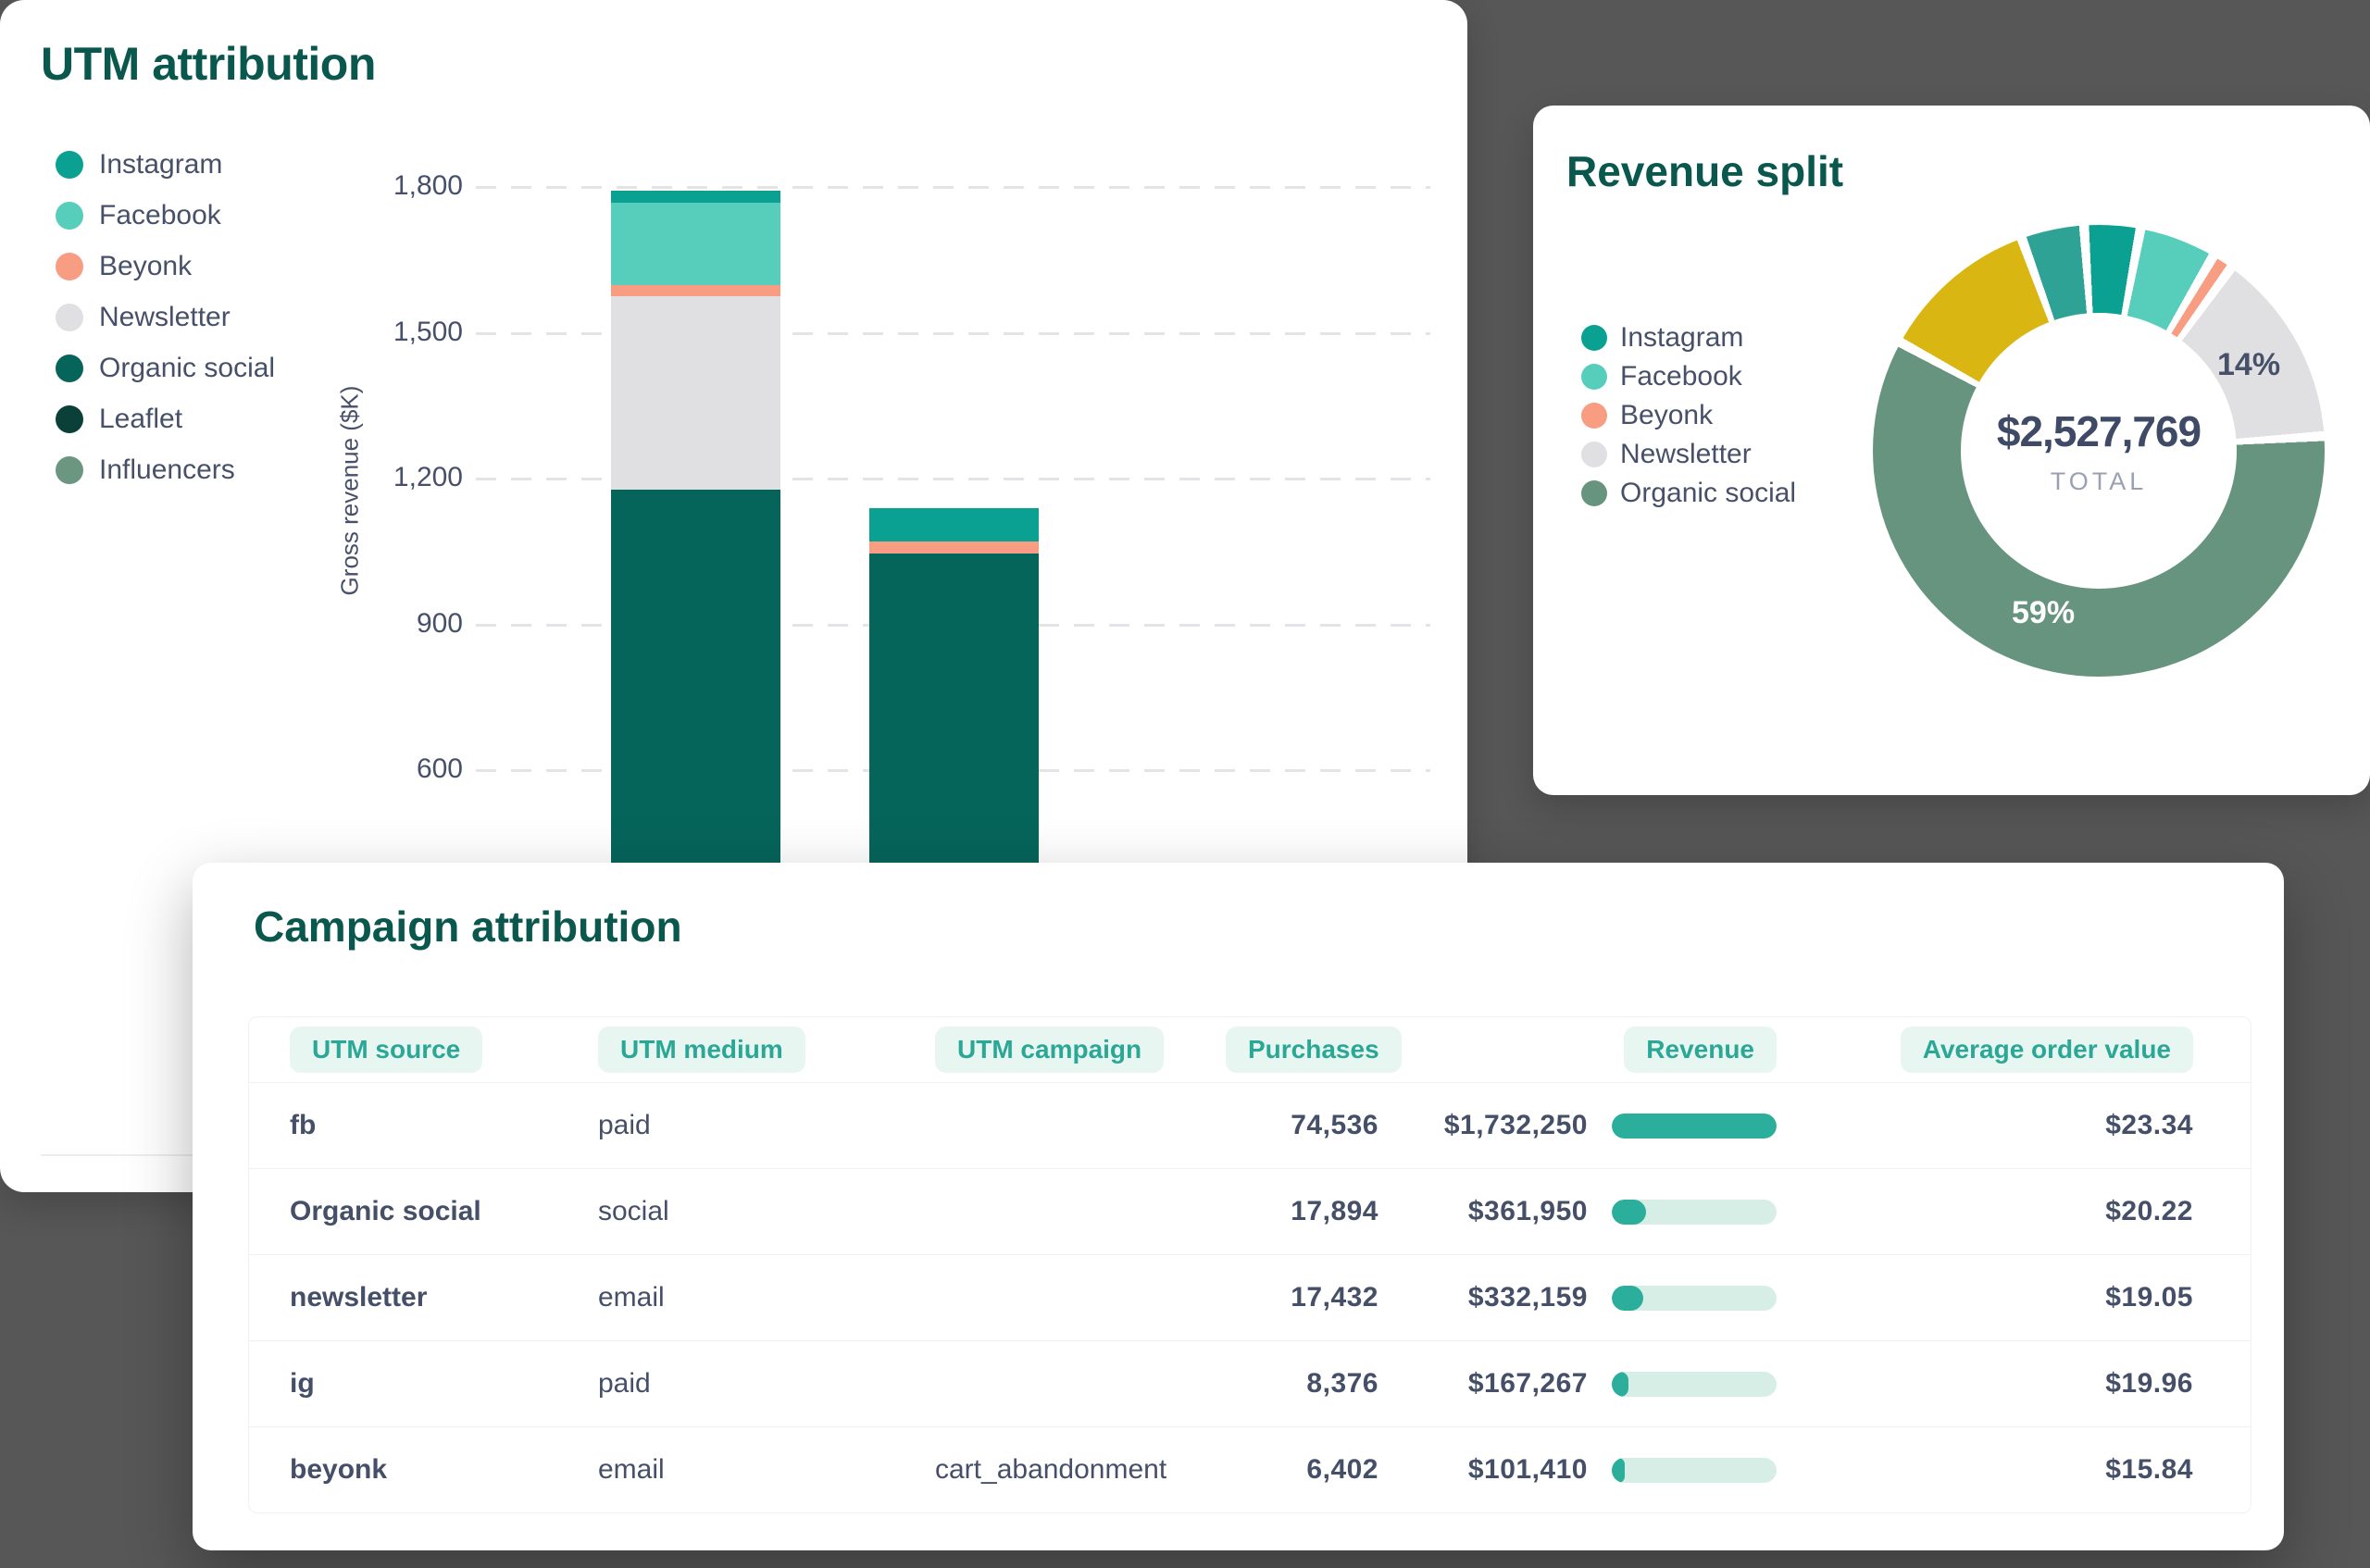  I want to click on header-cell-utm-medium: UTM medium, so click(766, 1050).